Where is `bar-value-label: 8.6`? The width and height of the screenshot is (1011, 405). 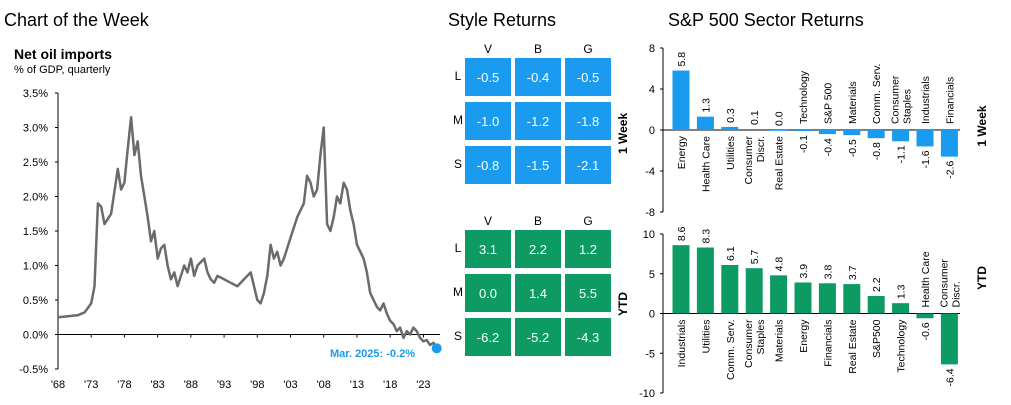 bar-value-label: 8.6 is located at coordinates (682, 233).